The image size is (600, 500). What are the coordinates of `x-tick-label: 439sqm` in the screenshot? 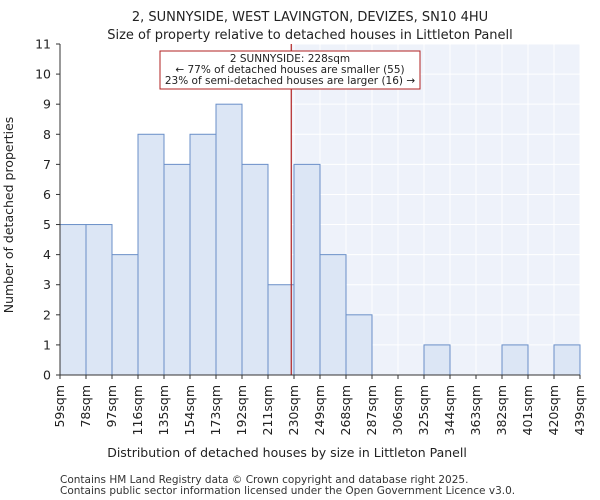 It's located at (579, 410).